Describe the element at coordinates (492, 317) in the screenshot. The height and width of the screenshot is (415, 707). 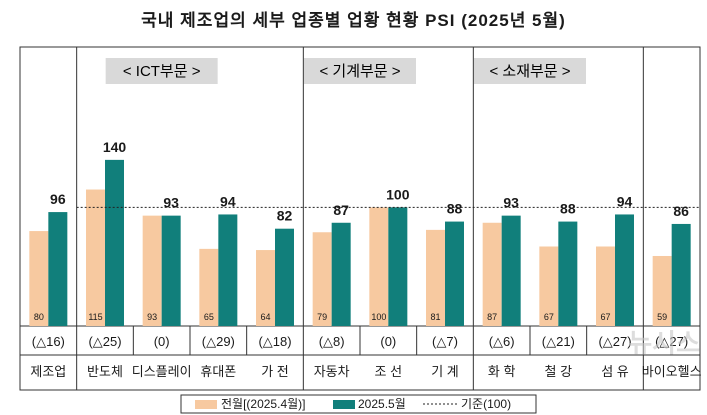
I see `bar-prev-value: 87` at that location.